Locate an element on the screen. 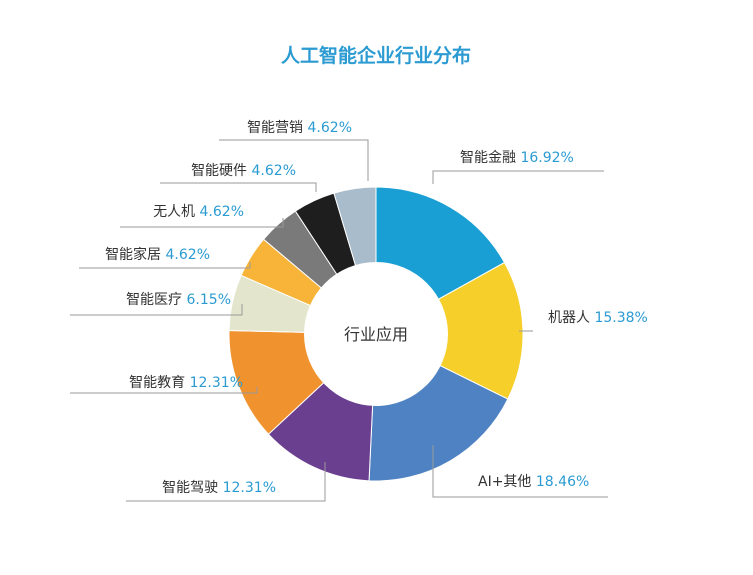 Image resolution: width=753 pixels, height=575 pixels. slice-label-value: 15.38% is located at coordinates (620, 318).